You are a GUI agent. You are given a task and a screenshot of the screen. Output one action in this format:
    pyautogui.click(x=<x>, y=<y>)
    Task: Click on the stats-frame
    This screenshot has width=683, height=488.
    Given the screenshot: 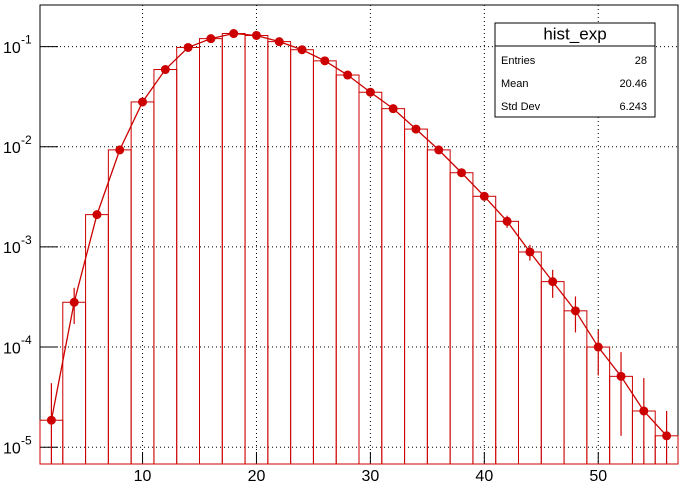 What is the action you would take?
    pyautogui.click(x=575, y=70)
    